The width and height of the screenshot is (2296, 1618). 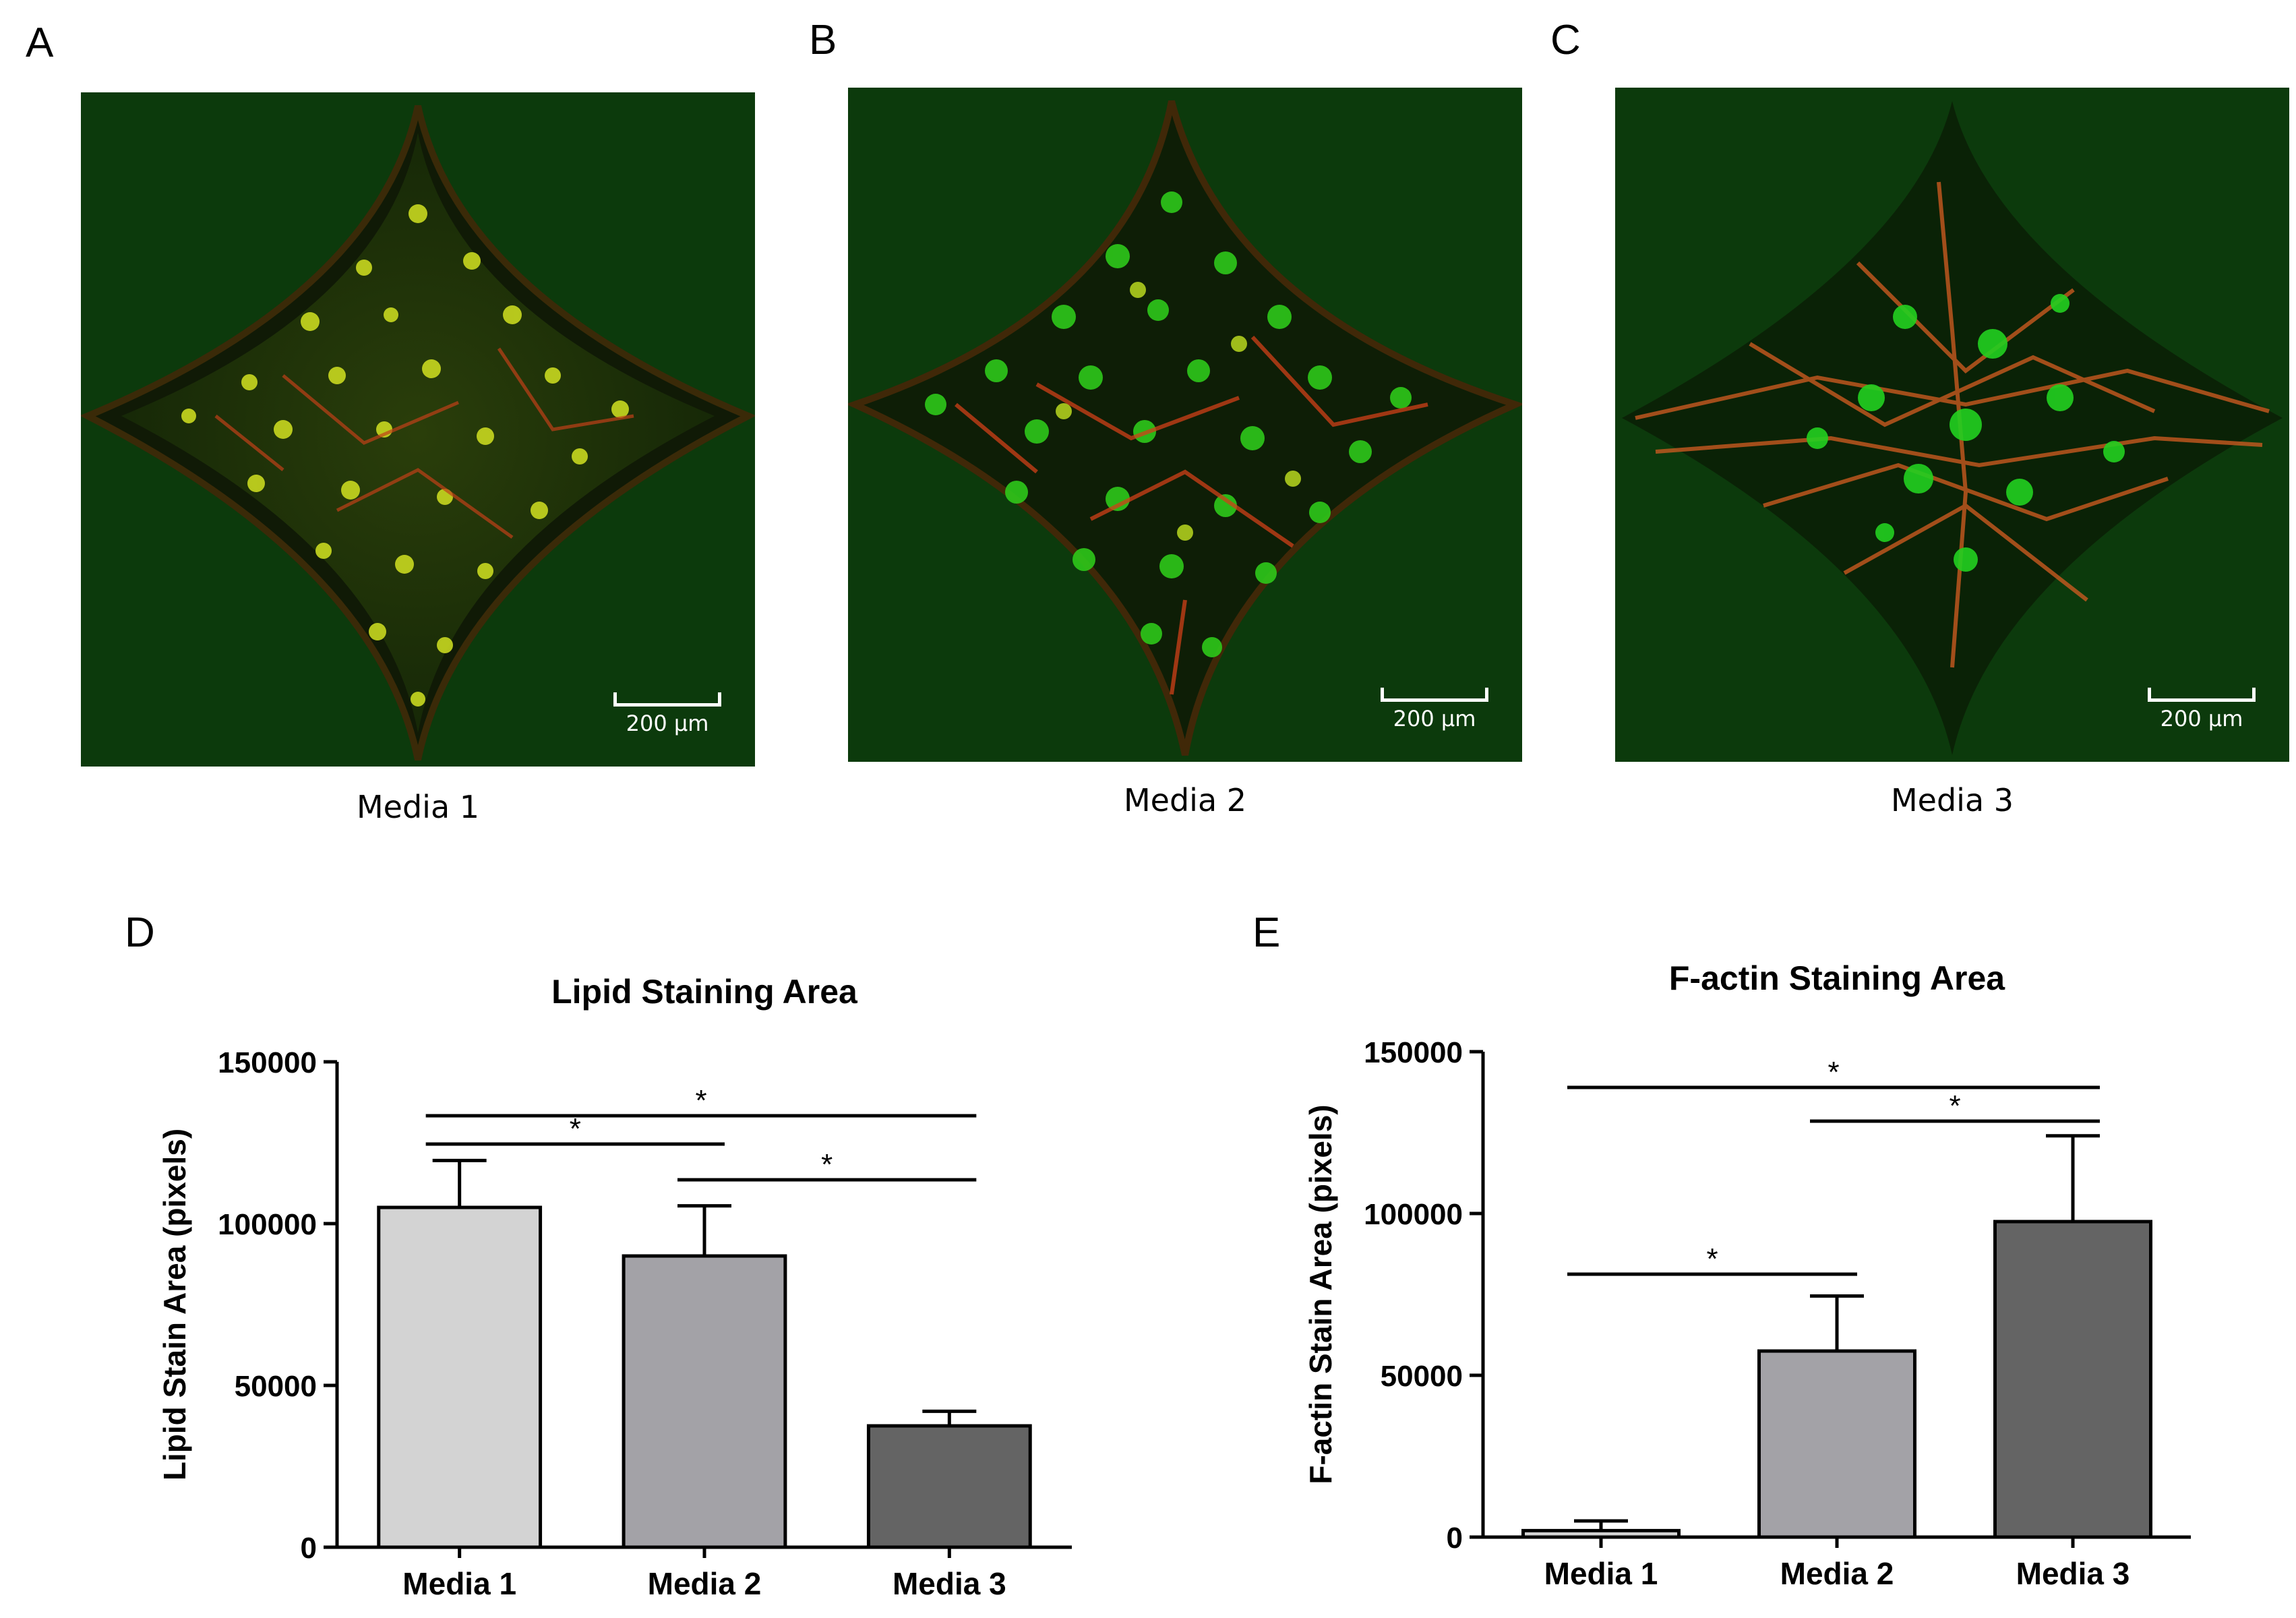 What do you see at coordinates (1435, 718) in the screenshot?
I see `scale-bar-label-b: 200 µm` at bounding box center [1435, 718].